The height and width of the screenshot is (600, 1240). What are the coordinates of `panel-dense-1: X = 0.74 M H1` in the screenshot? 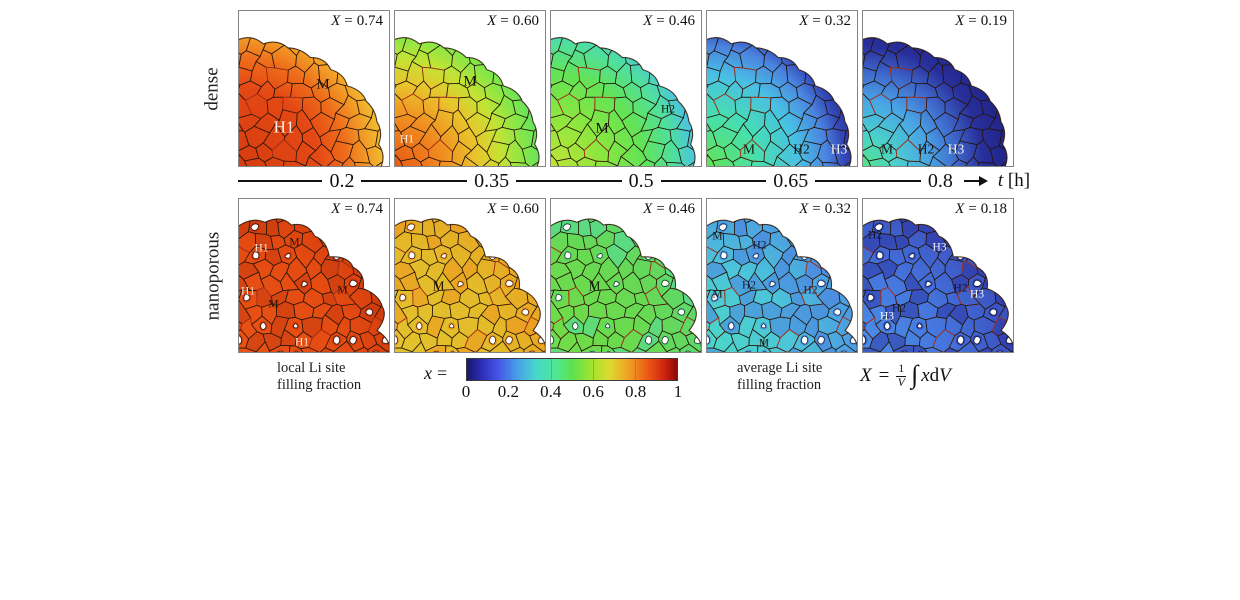 It's located at (314, 88).